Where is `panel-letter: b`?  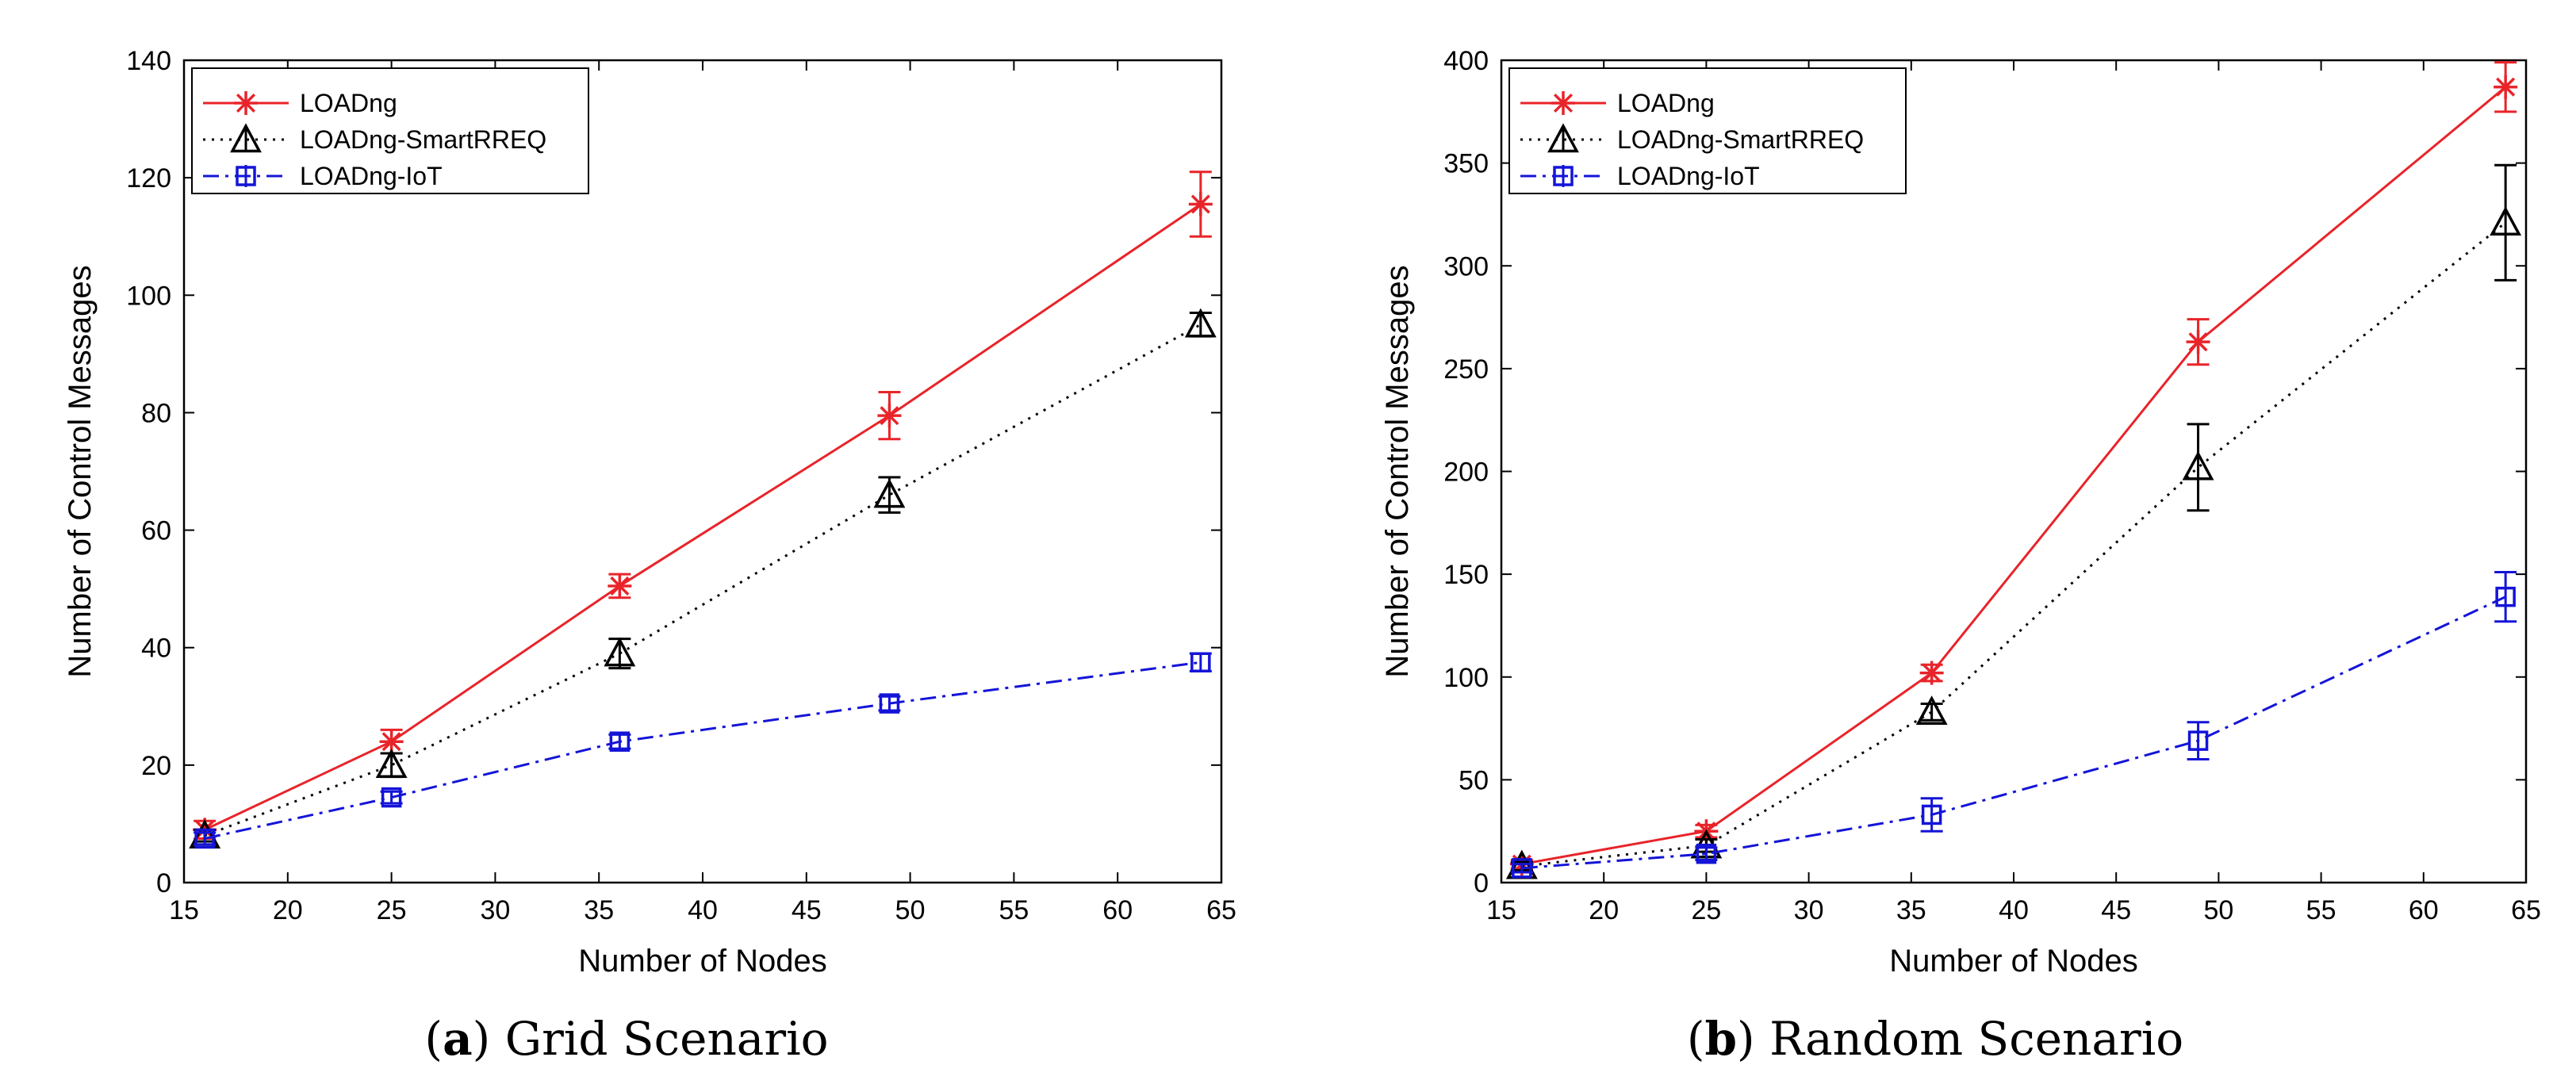
panel-letter: b is located at coordinates (1721, 1039).